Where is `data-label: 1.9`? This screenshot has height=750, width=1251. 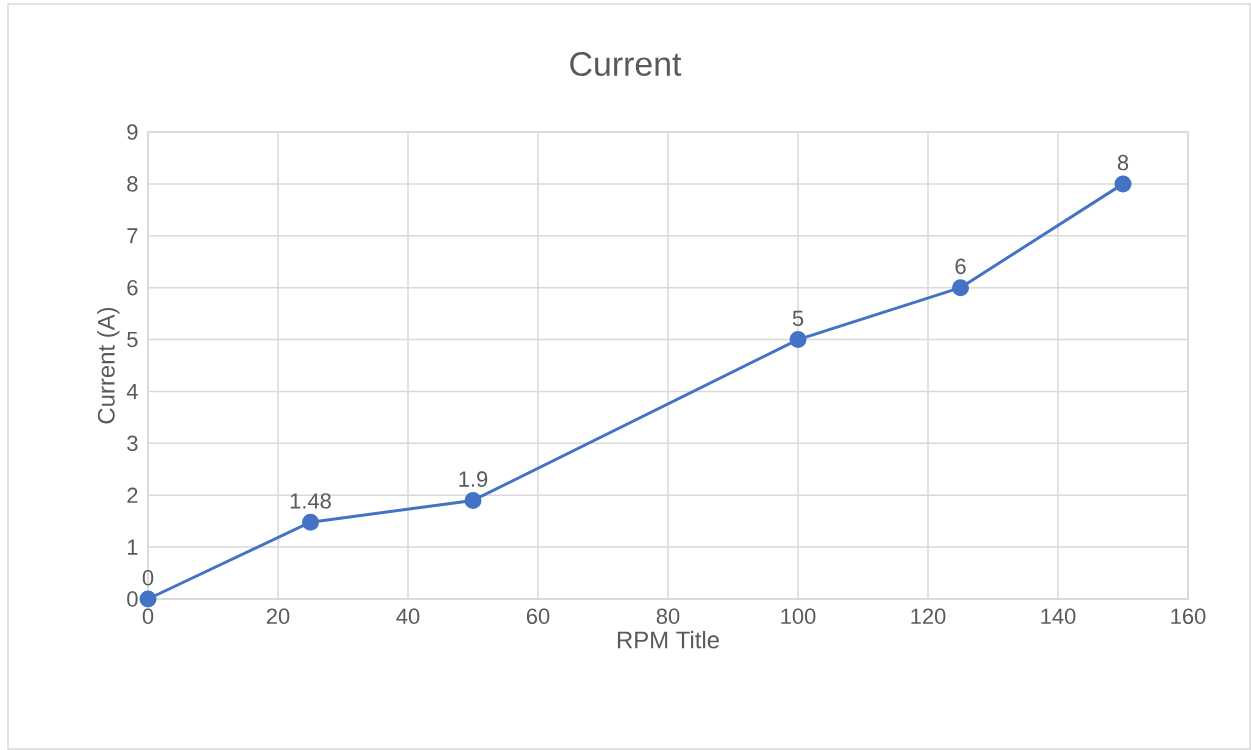
data-label: 1.9 is located at coordinates (473, 479).